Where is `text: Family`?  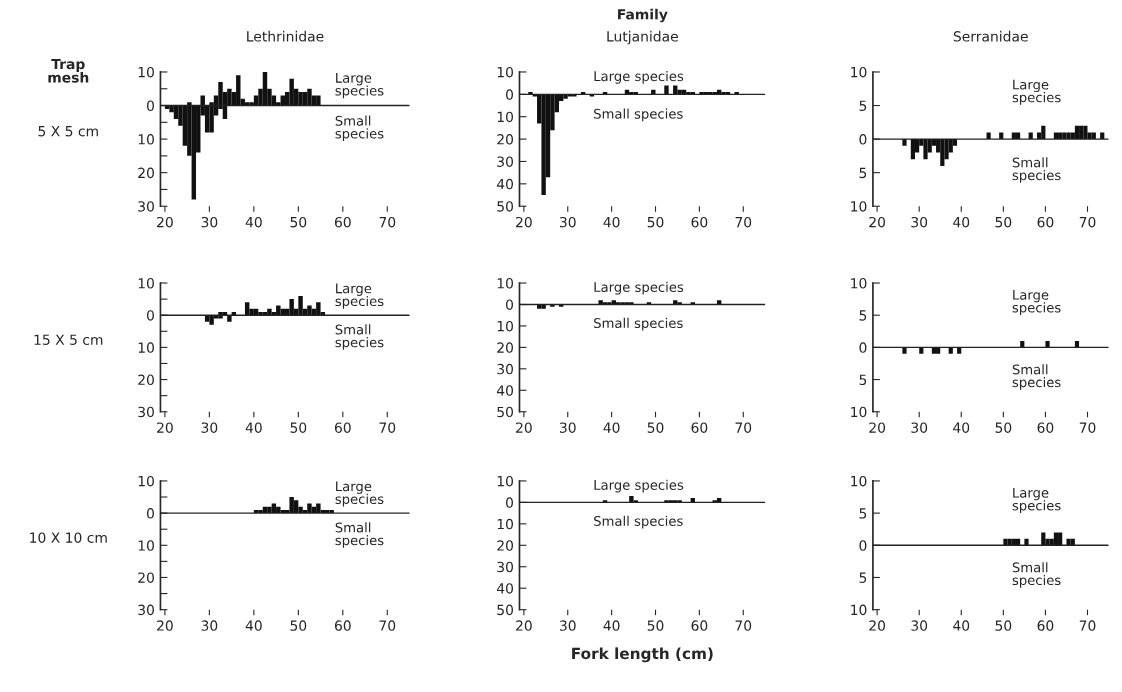 text: Family is located at coordinates (643, 15).